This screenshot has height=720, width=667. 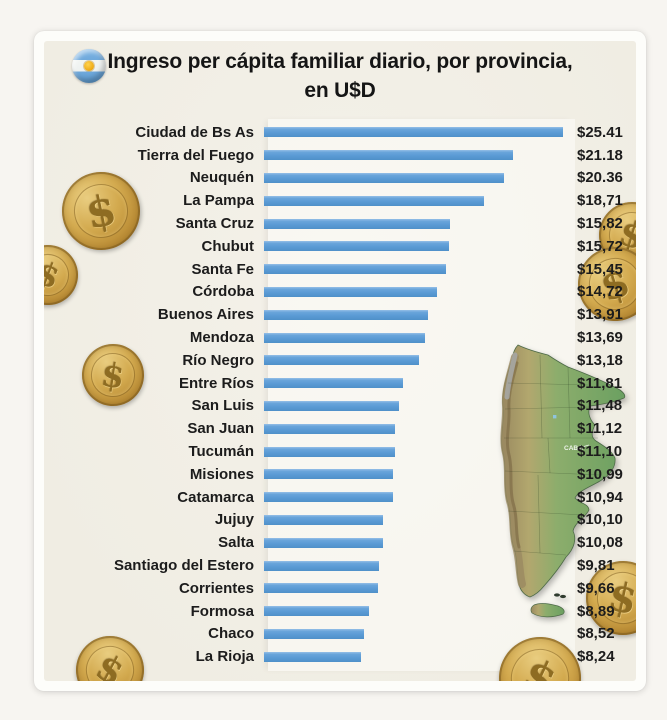 I want to click on caba-label: CABA, so click(x=573, y=448).